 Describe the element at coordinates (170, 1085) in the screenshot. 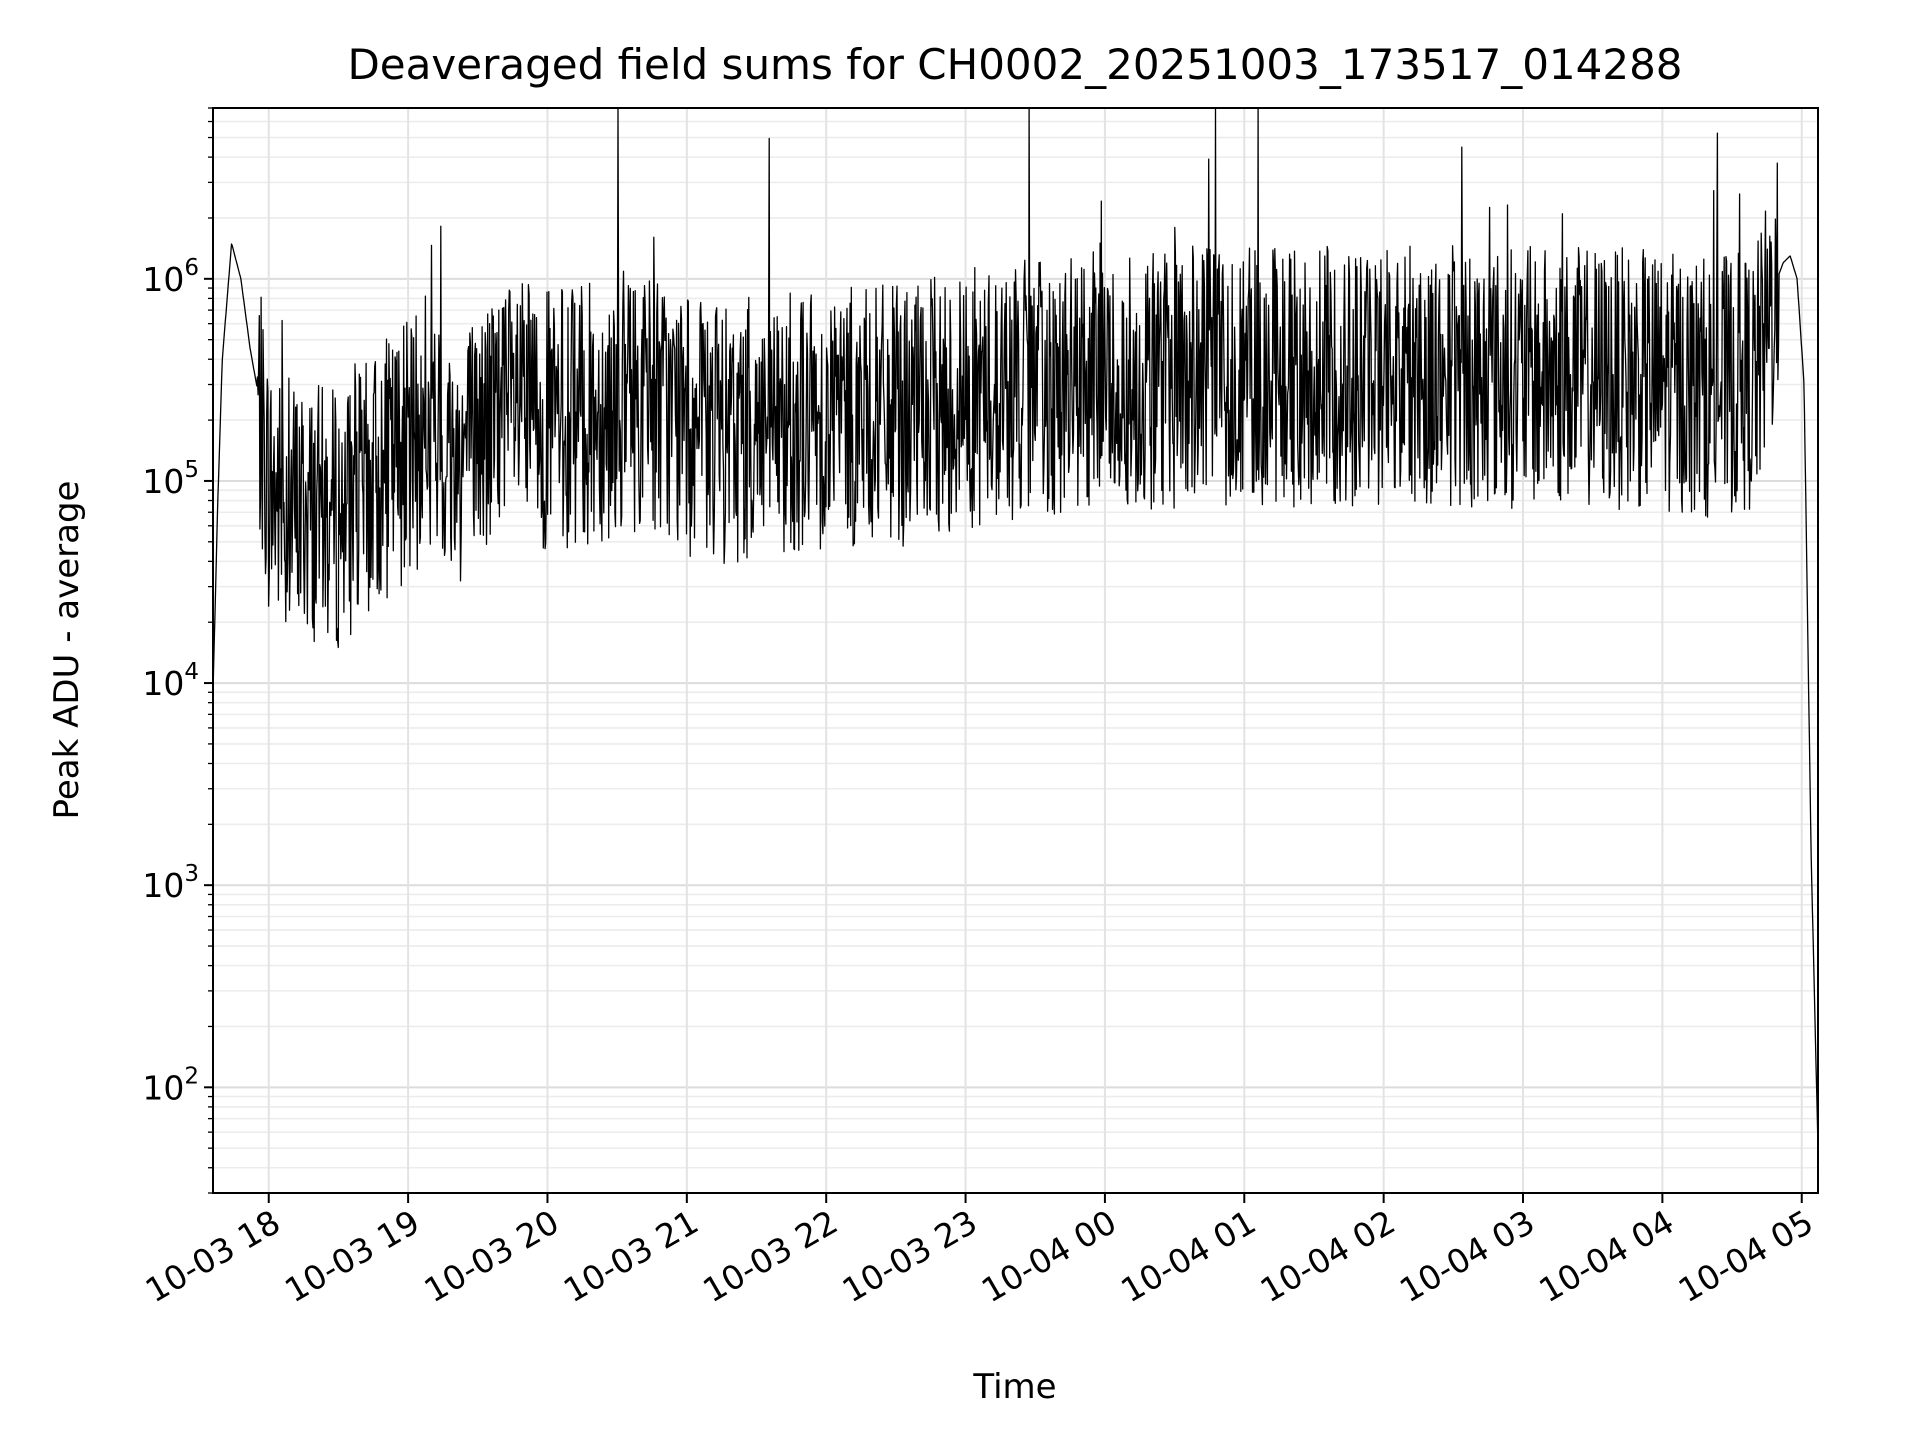

I see `y-tick-label: 10²` at that location.